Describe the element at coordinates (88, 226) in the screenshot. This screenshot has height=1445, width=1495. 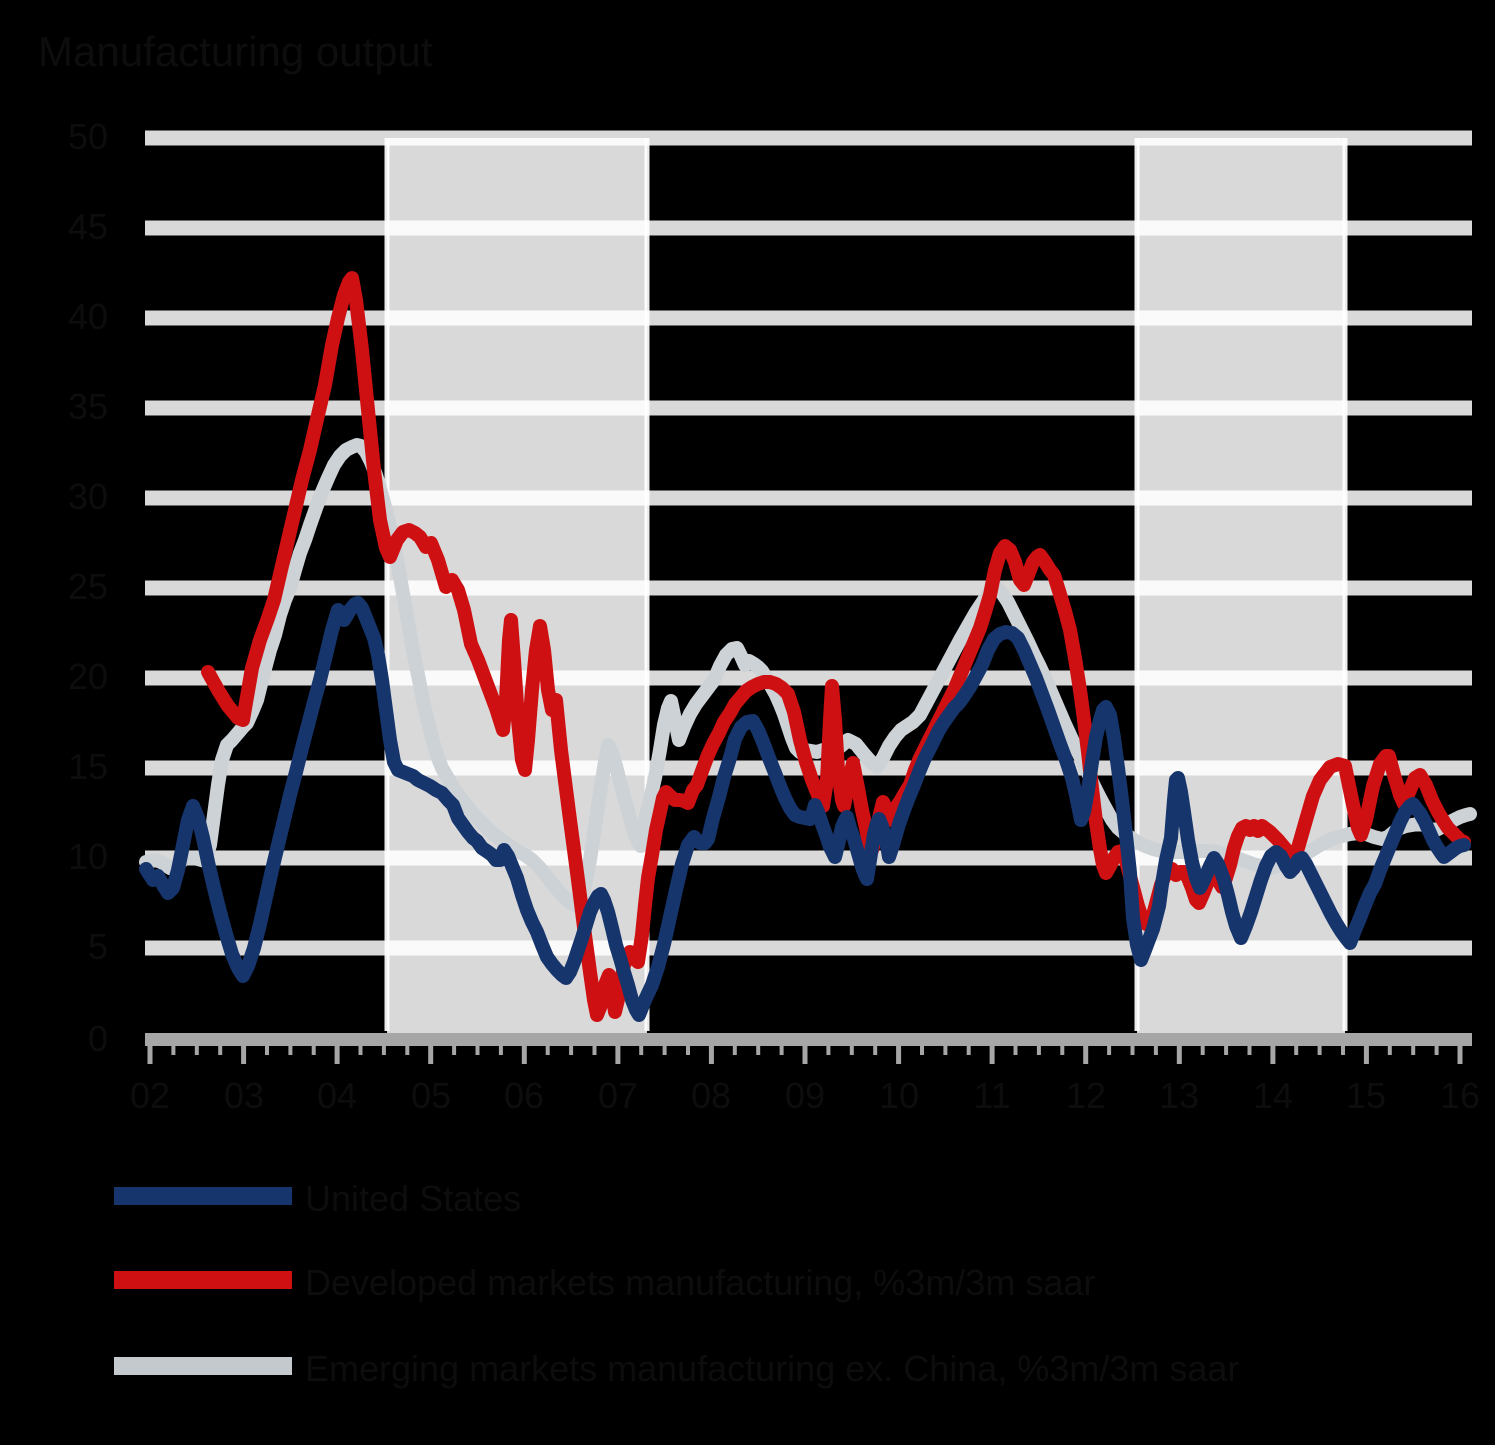
I see `svg-text: 45` at that location.